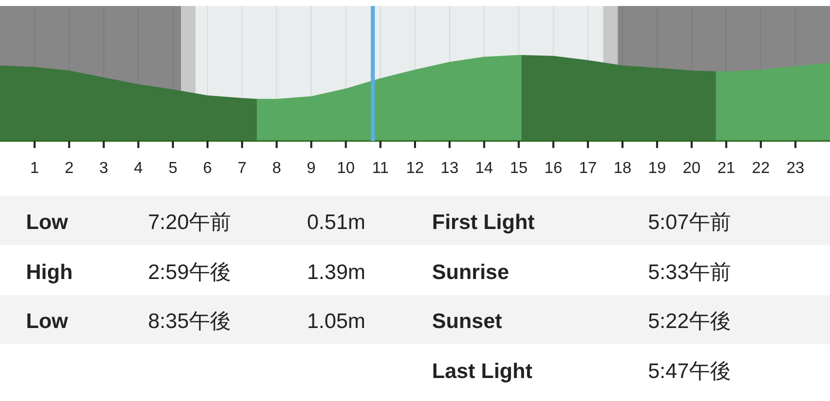 Image resolution: width=830 pixels, height=401 pixels. What do you see at coordinates (689, 371) in the screenshot?
I see `text: 5:47午後` at bounding box center [689, 371].